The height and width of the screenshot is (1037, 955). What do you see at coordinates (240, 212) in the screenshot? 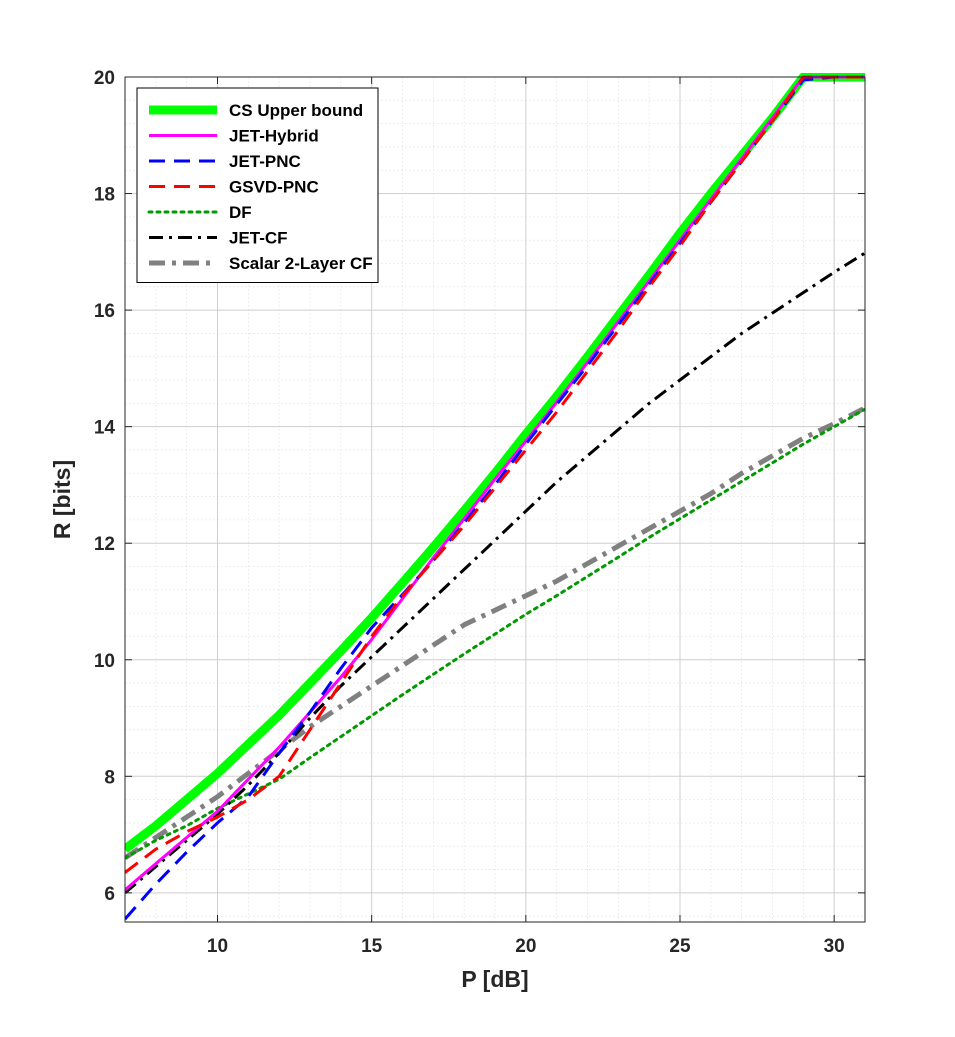
I see `legend-label: DF` at bounding box center [240, 212].